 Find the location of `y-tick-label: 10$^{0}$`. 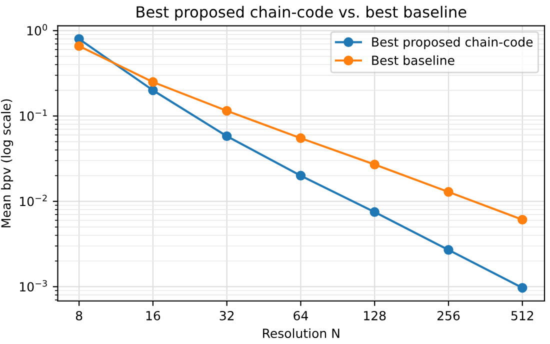

y-tick-label: 10$^{0}$ is located at coordinates (37, 30).